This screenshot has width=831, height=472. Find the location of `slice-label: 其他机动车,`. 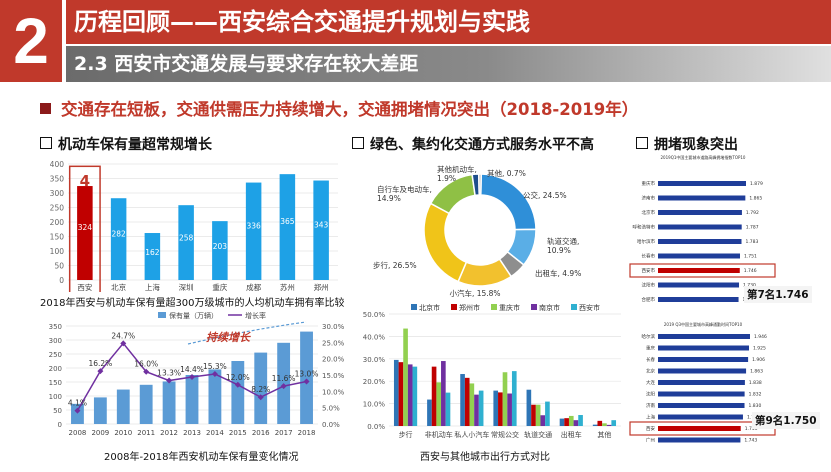

slice-label: 其他机动车, is located at coordinates (457, 169).